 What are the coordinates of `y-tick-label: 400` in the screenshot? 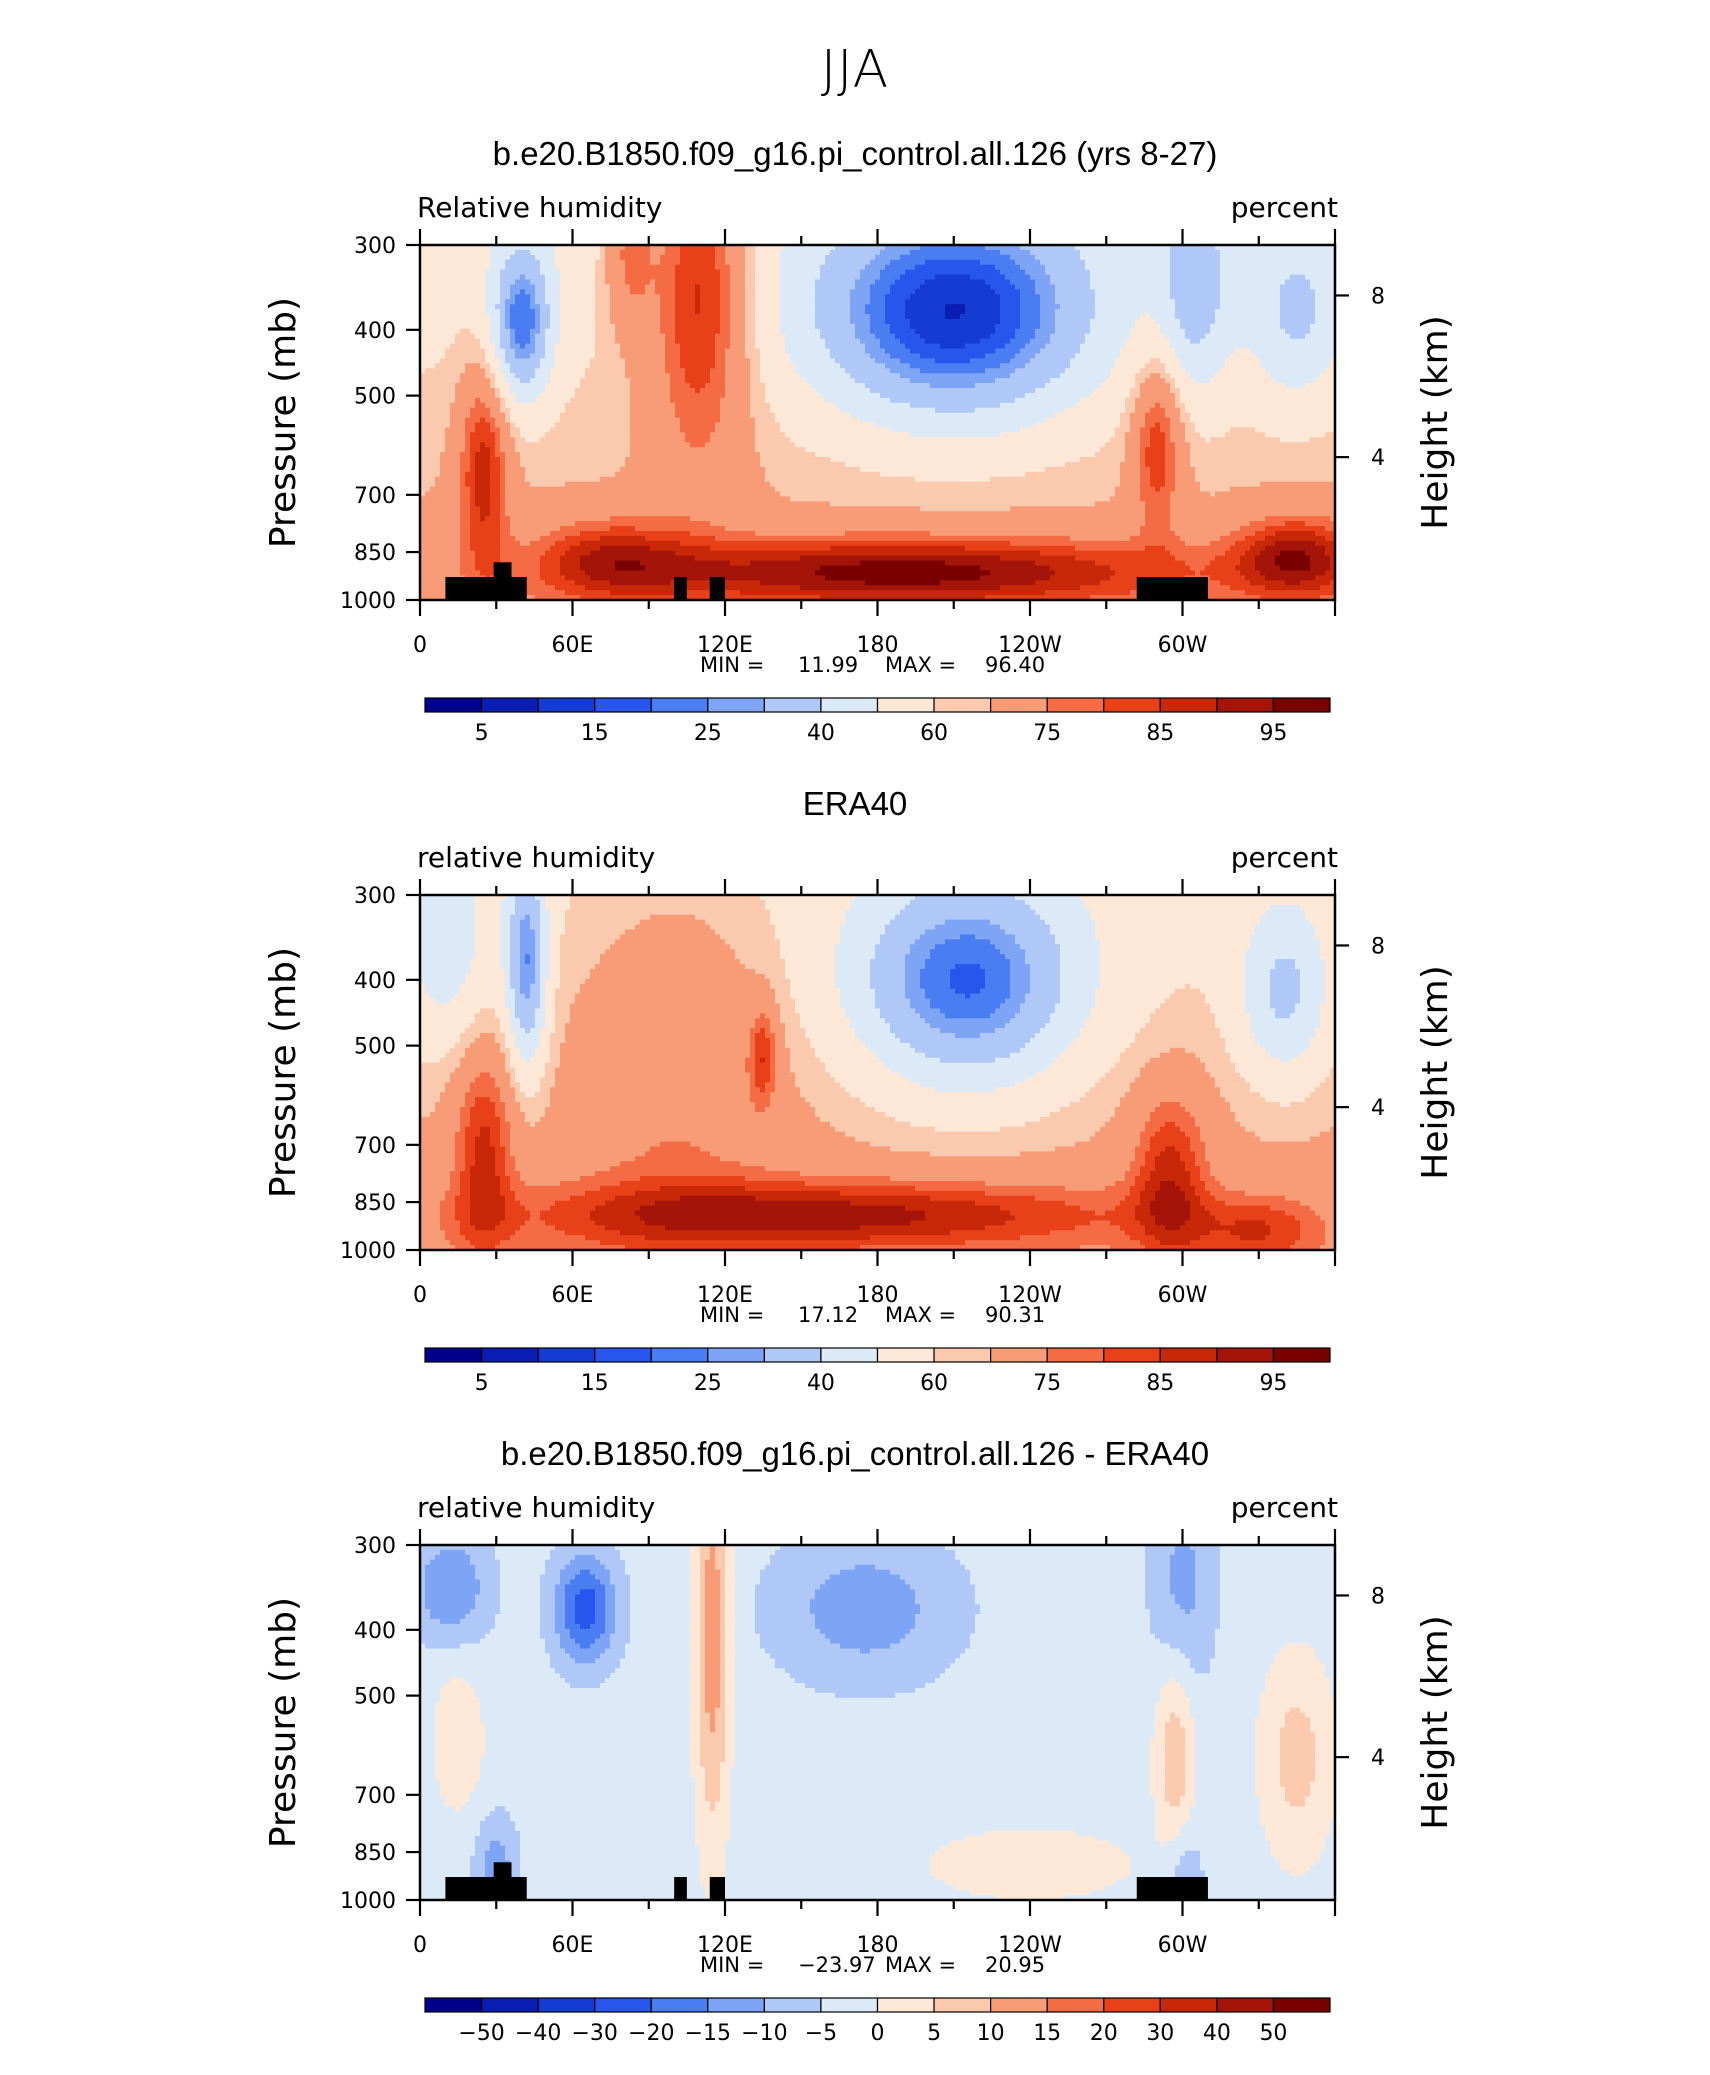 It's located at (375, 981).